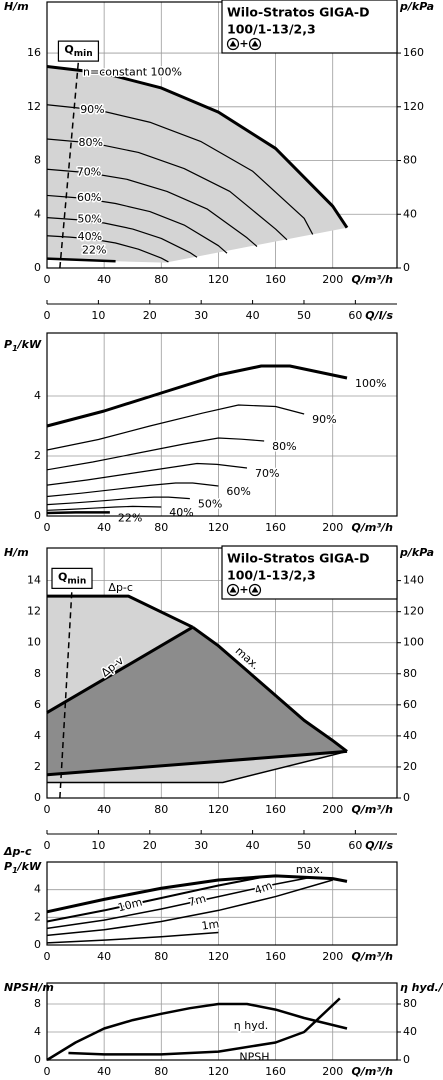 The width and height of the screenshot is (443, 1080). What do you see at coordinates (98, 315) in the screenshot?
I see `x2-tick-label: 10` at bounding box center [98, 315].